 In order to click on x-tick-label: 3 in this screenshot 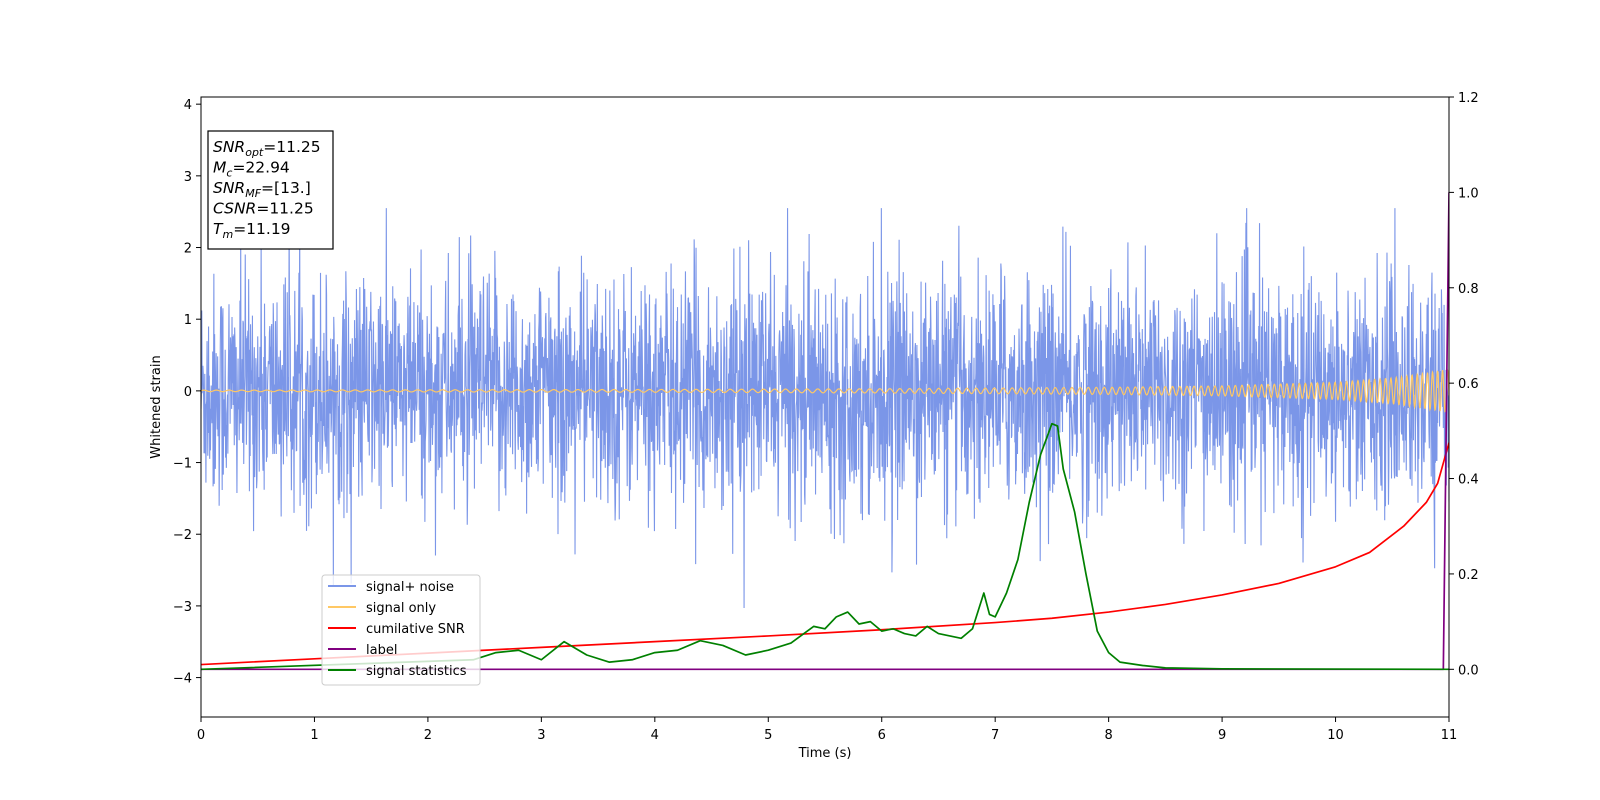, I will do `click(541, 735)`.